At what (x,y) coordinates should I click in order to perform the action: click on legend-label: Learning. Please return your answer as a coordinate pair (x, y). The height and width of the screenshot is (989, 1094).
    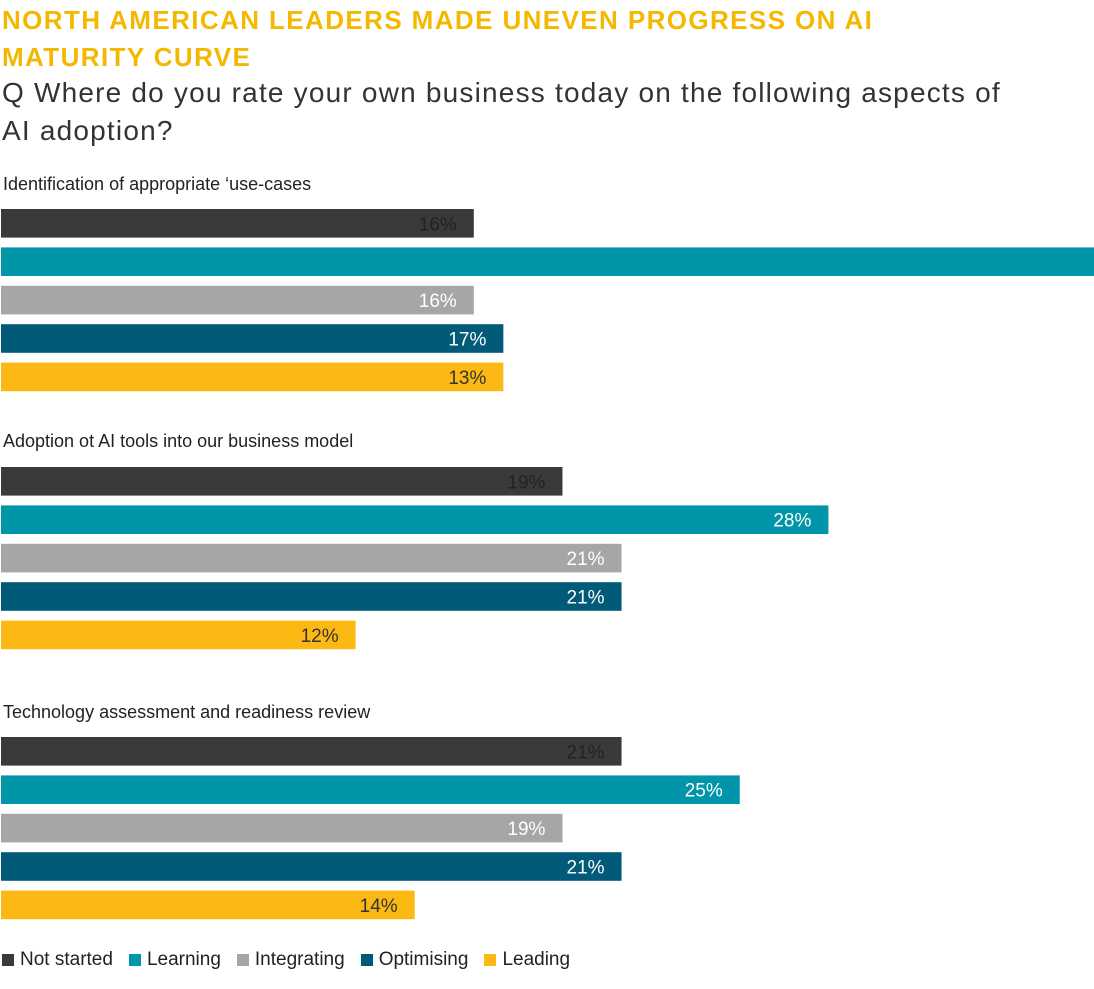
    Looking at the image, I should click on (183, 959).